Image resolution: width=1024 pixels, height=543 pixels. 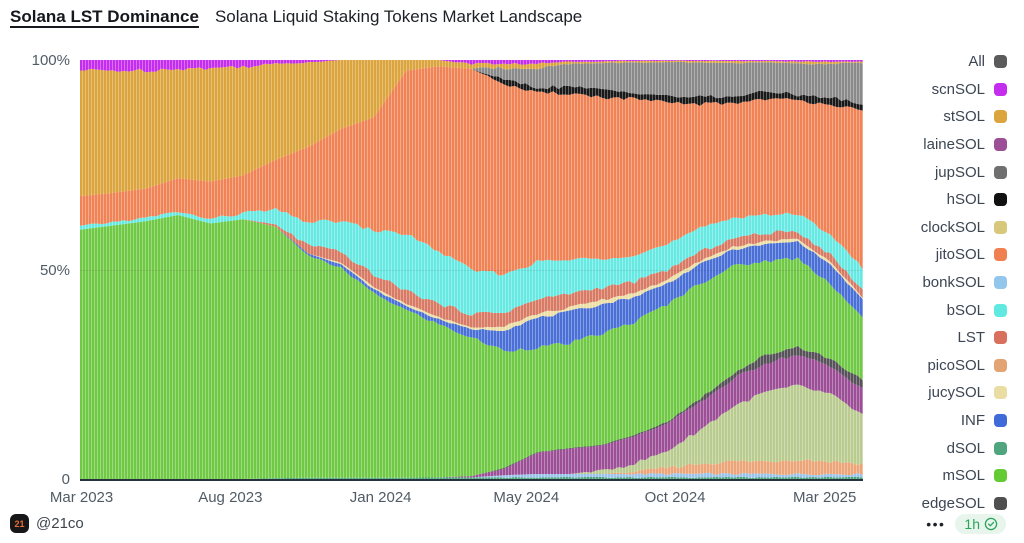 What do you see at coordinates (942, 310) in the screenshot?
I see `legend-item-bsol: bSOL` at bounding box center [942, 310].